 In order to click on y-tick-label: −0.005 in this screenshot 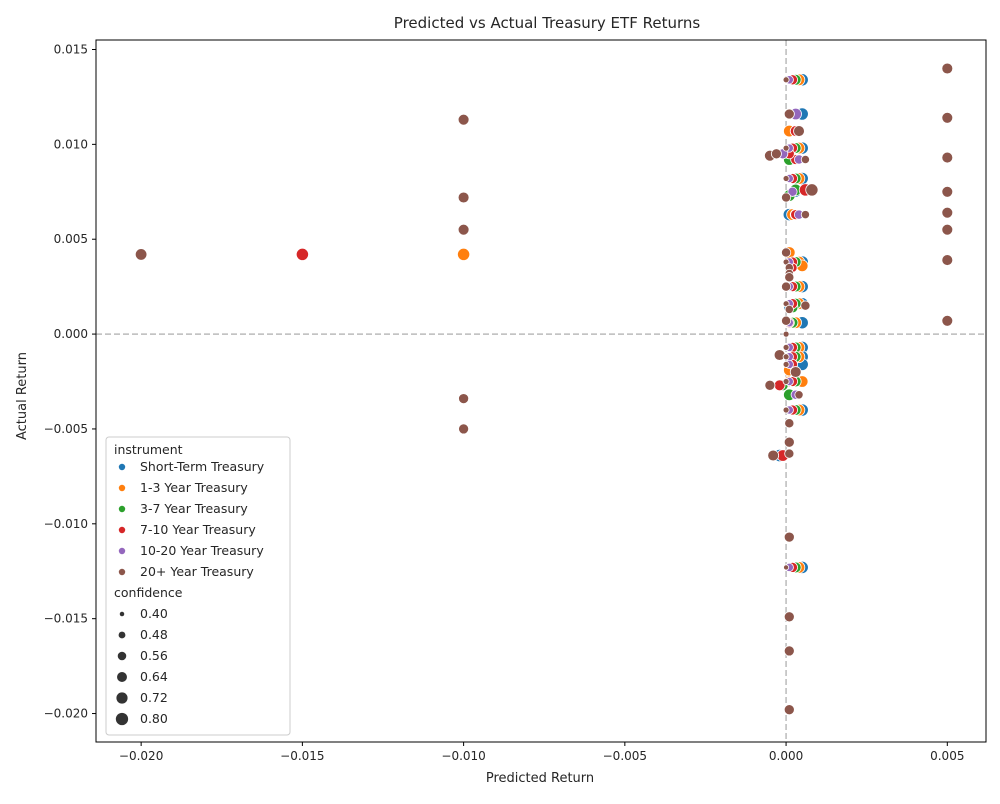, I will do `click(66, 429)`.